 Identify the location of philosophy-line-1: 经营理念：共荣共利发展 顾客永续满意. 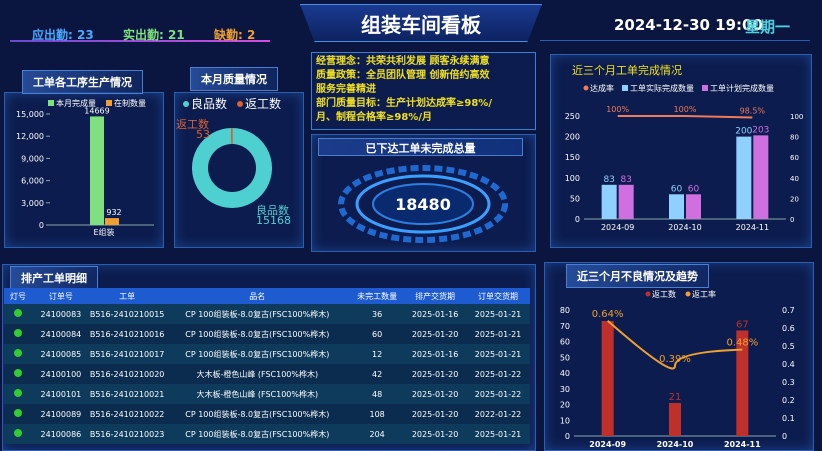
(403, 61).